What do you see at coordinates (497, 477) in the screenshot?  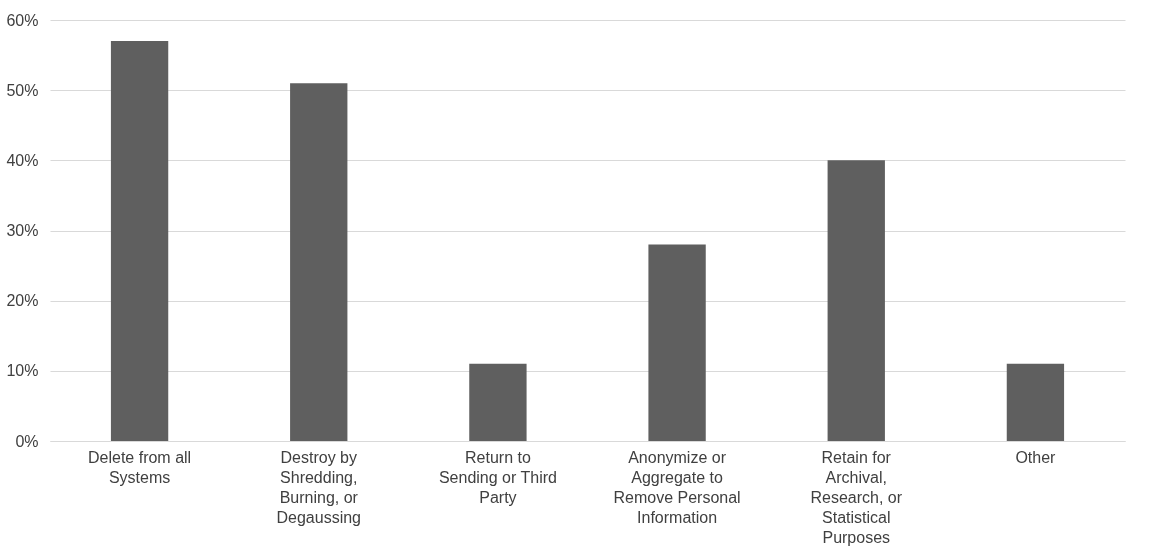 I see `x-tick-label: Return to Sending or Third Party` at bounding box center [497, 477].